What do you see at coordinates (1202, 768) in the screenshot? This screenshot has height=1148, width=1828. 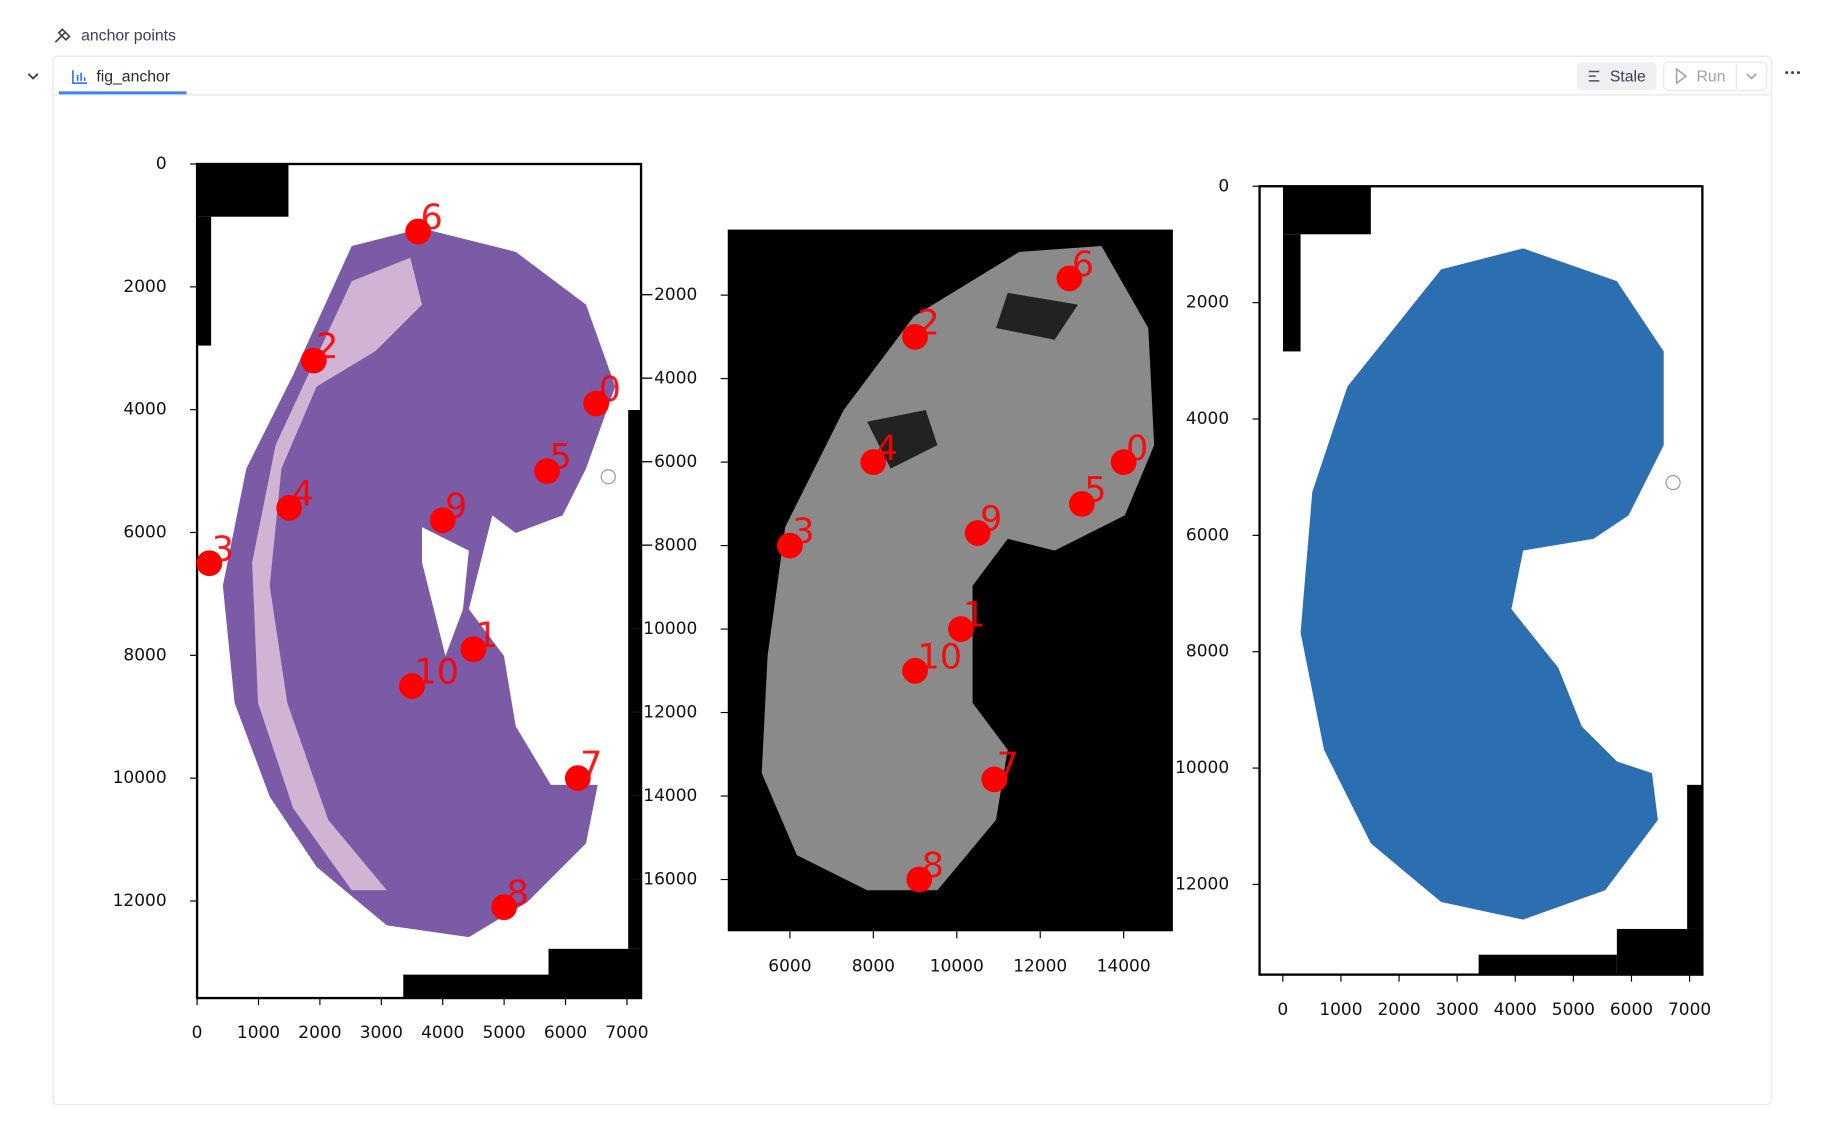 I see `y-tick-label: 10000` at bounding box center [1202, 768].